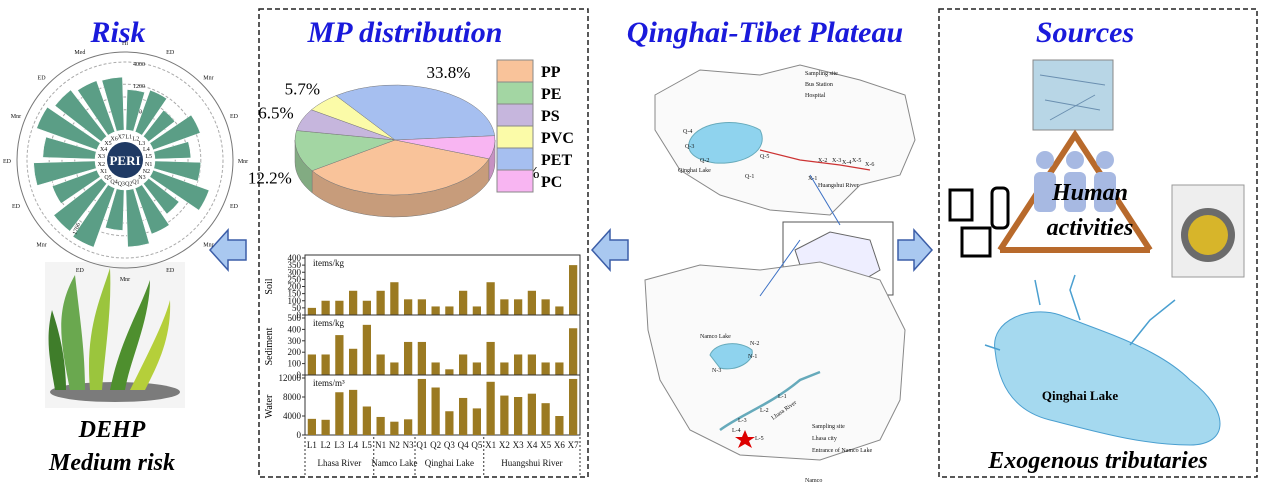 This screenshot has width=1270, height=488. What do you see at coordinates (295, 287) in the screenshot?
I see `y-tick-label: 200` at bounding box center [295, 287].